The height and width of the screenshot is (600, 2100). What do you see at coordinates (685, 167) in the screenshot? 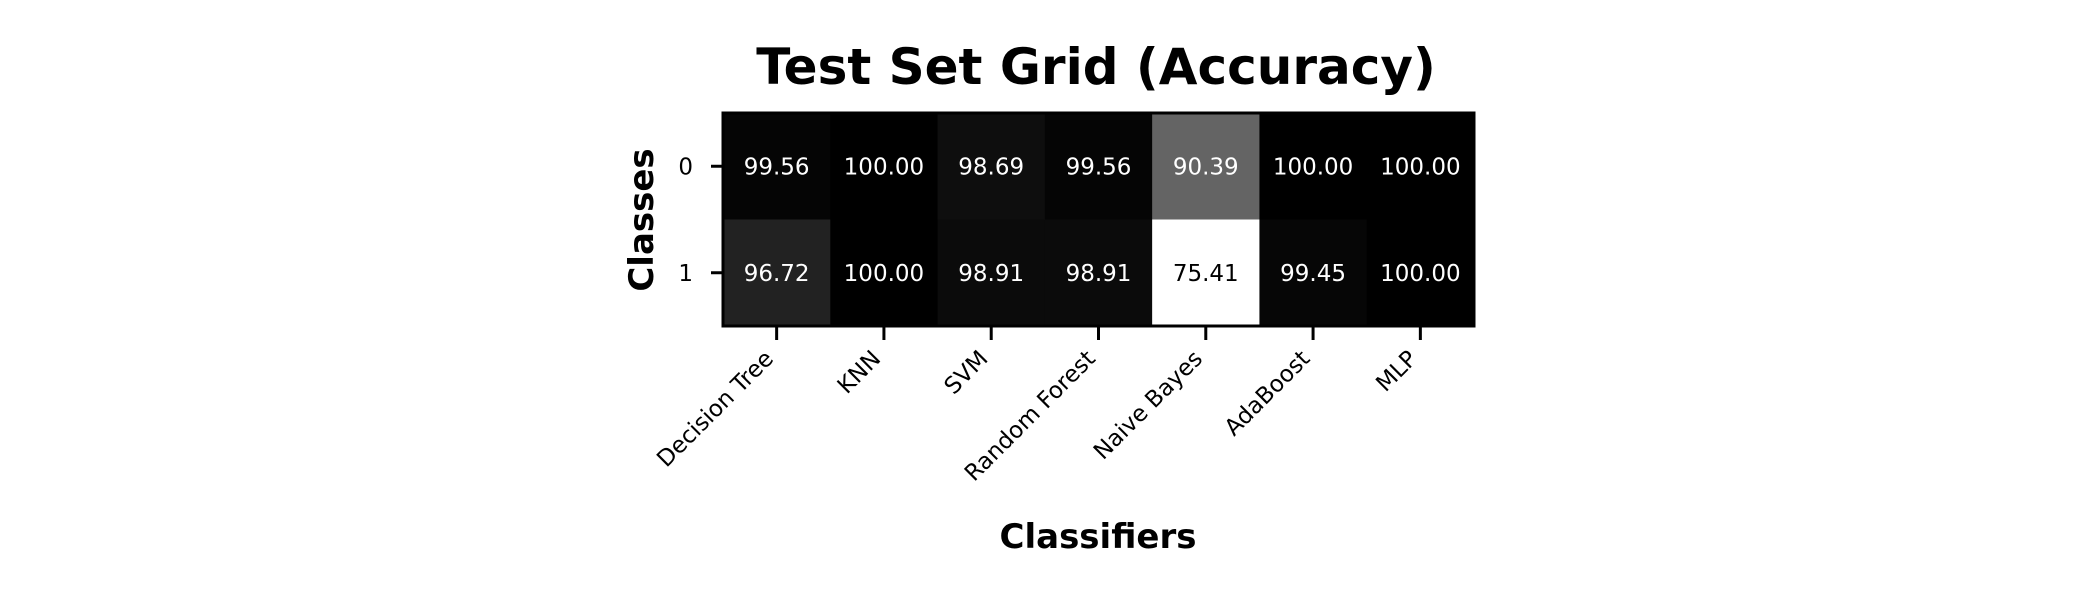
I see `y-tick-label: 0` at bounding box center [685, 167].